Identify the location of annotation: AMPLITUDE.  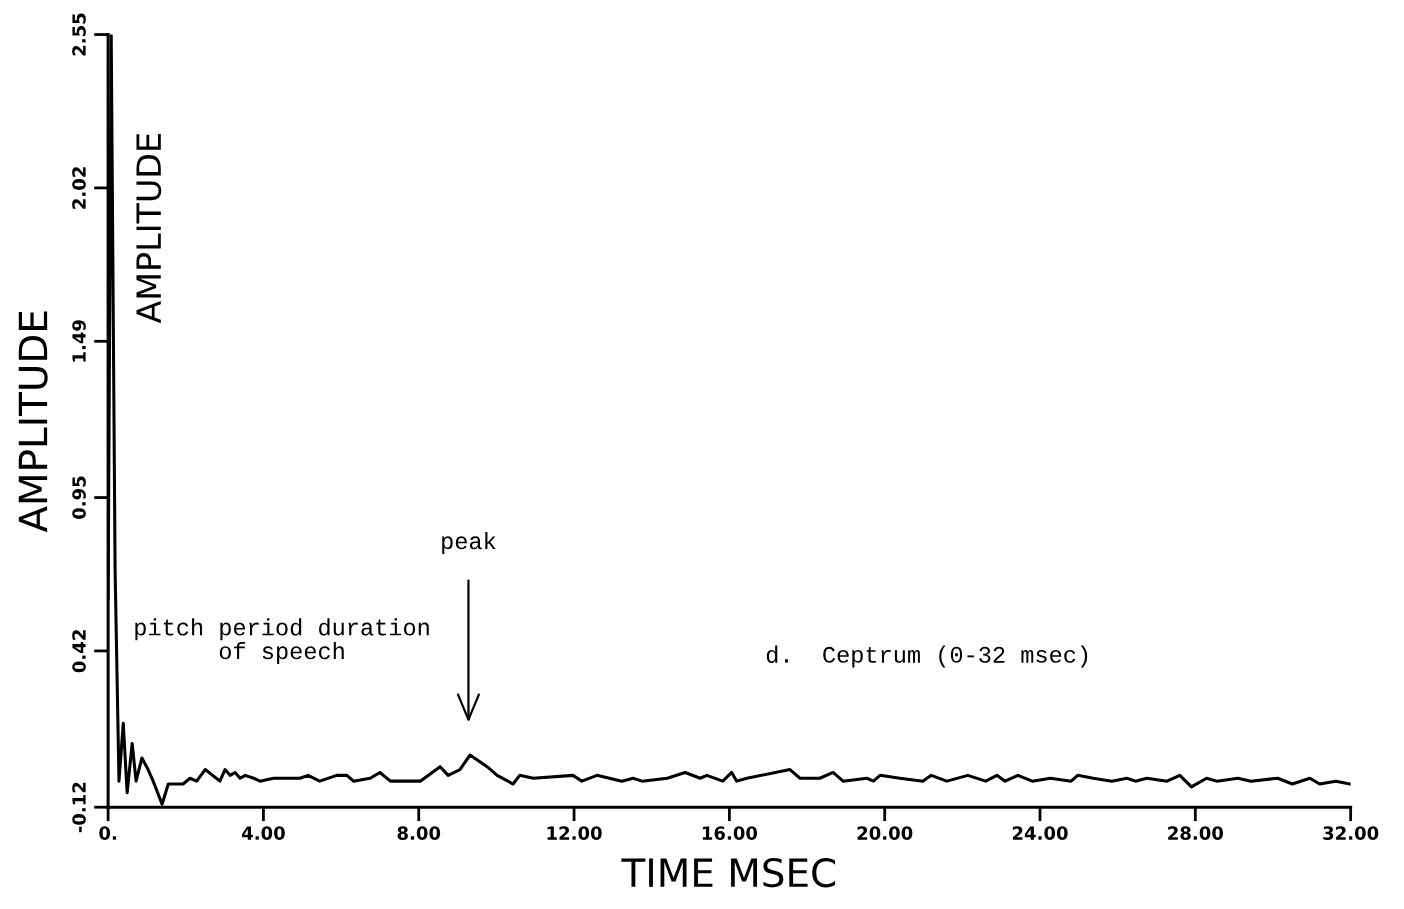
(149, 229).